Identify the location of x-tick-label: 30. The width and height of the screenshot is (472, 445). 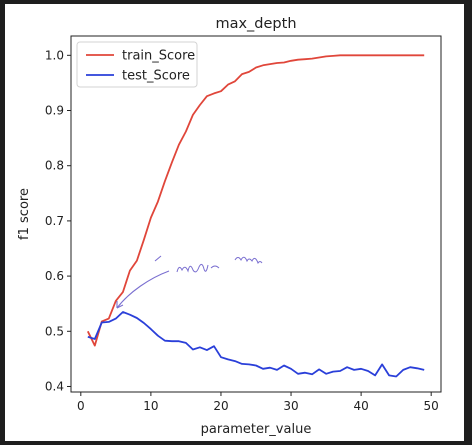
(290, 406).